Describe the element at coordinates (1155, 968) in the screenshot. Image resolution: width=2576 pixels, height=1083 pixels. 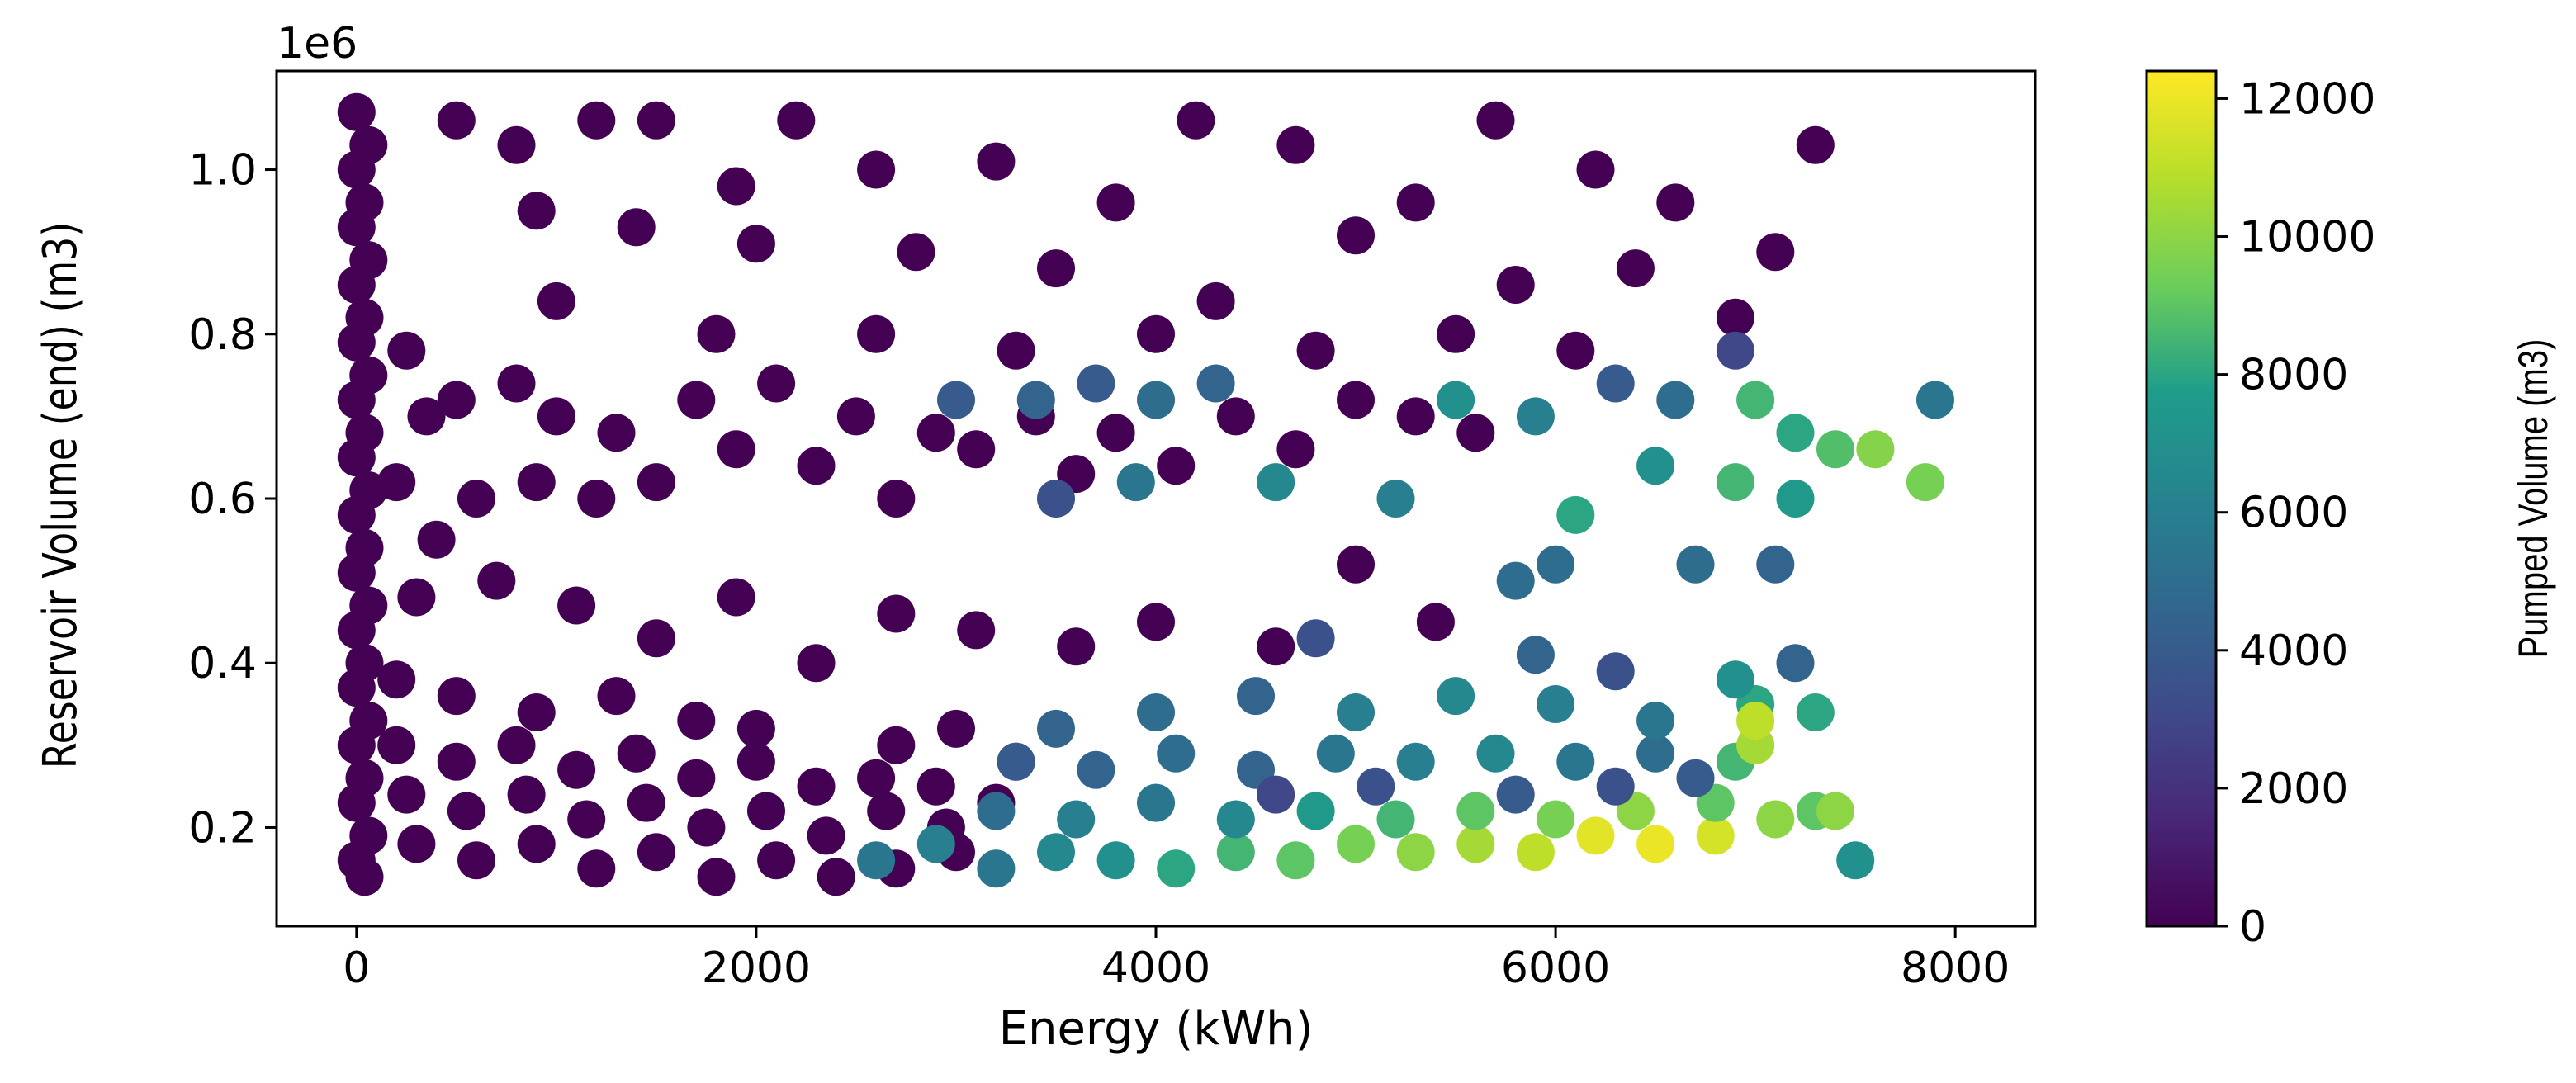
I see `x-tick-label: 4000` at that location.